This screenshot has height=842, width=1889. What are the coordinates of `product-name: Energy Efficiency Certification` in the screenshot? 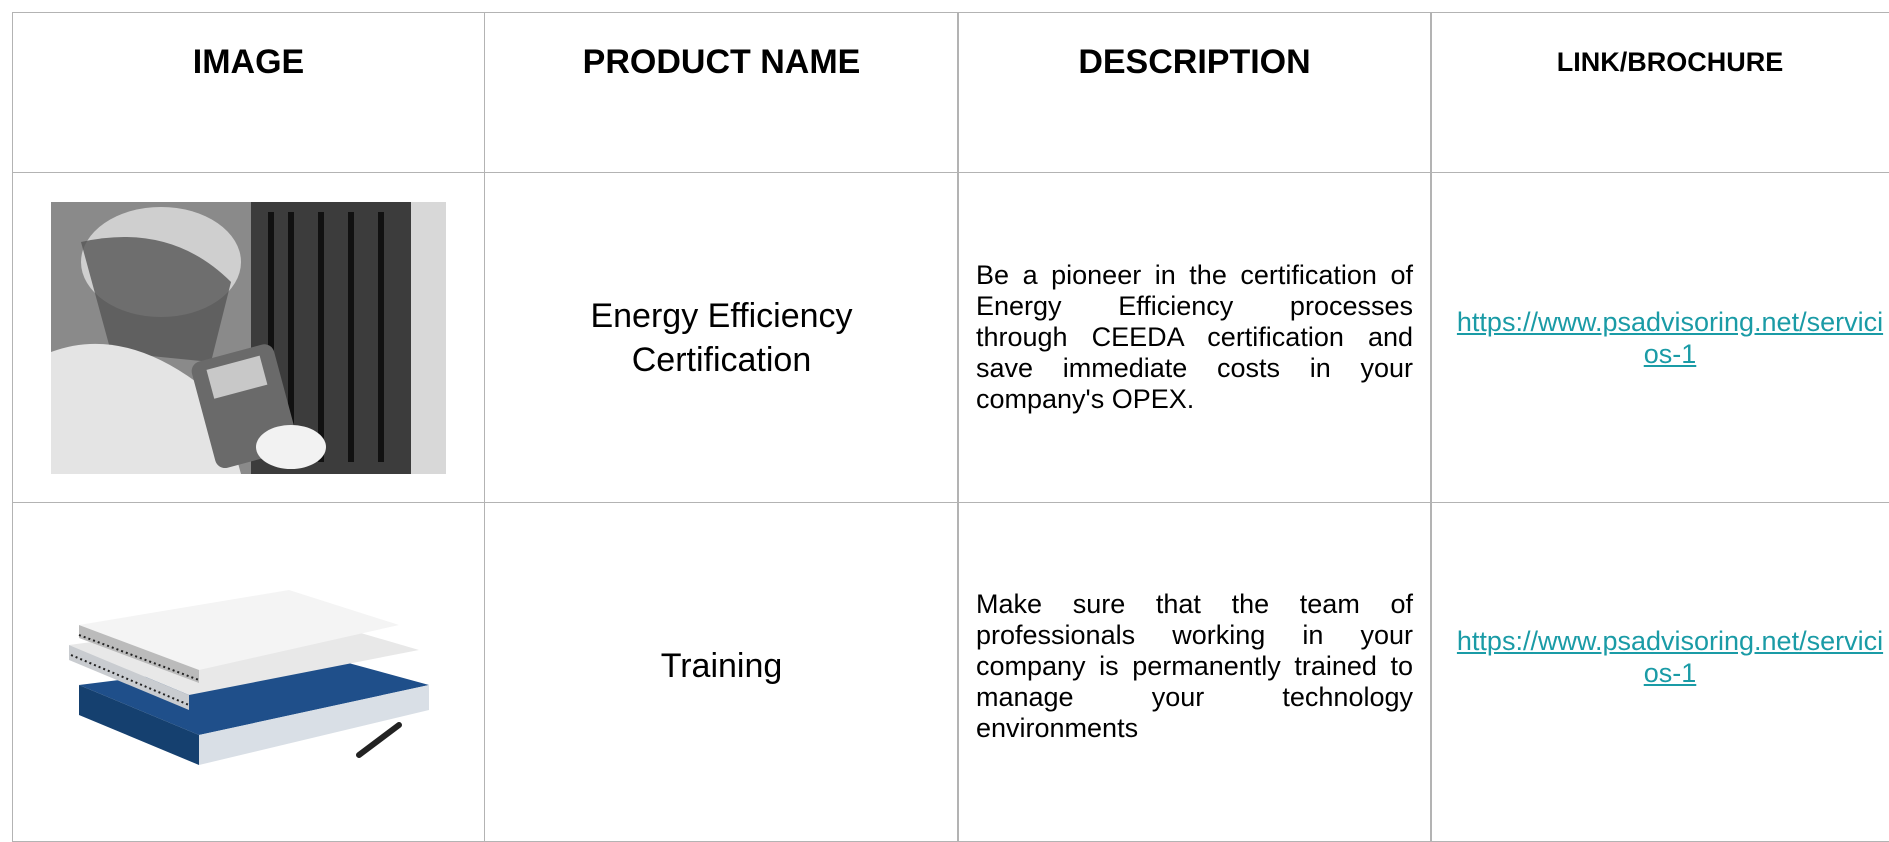 It's located at (721, 337).